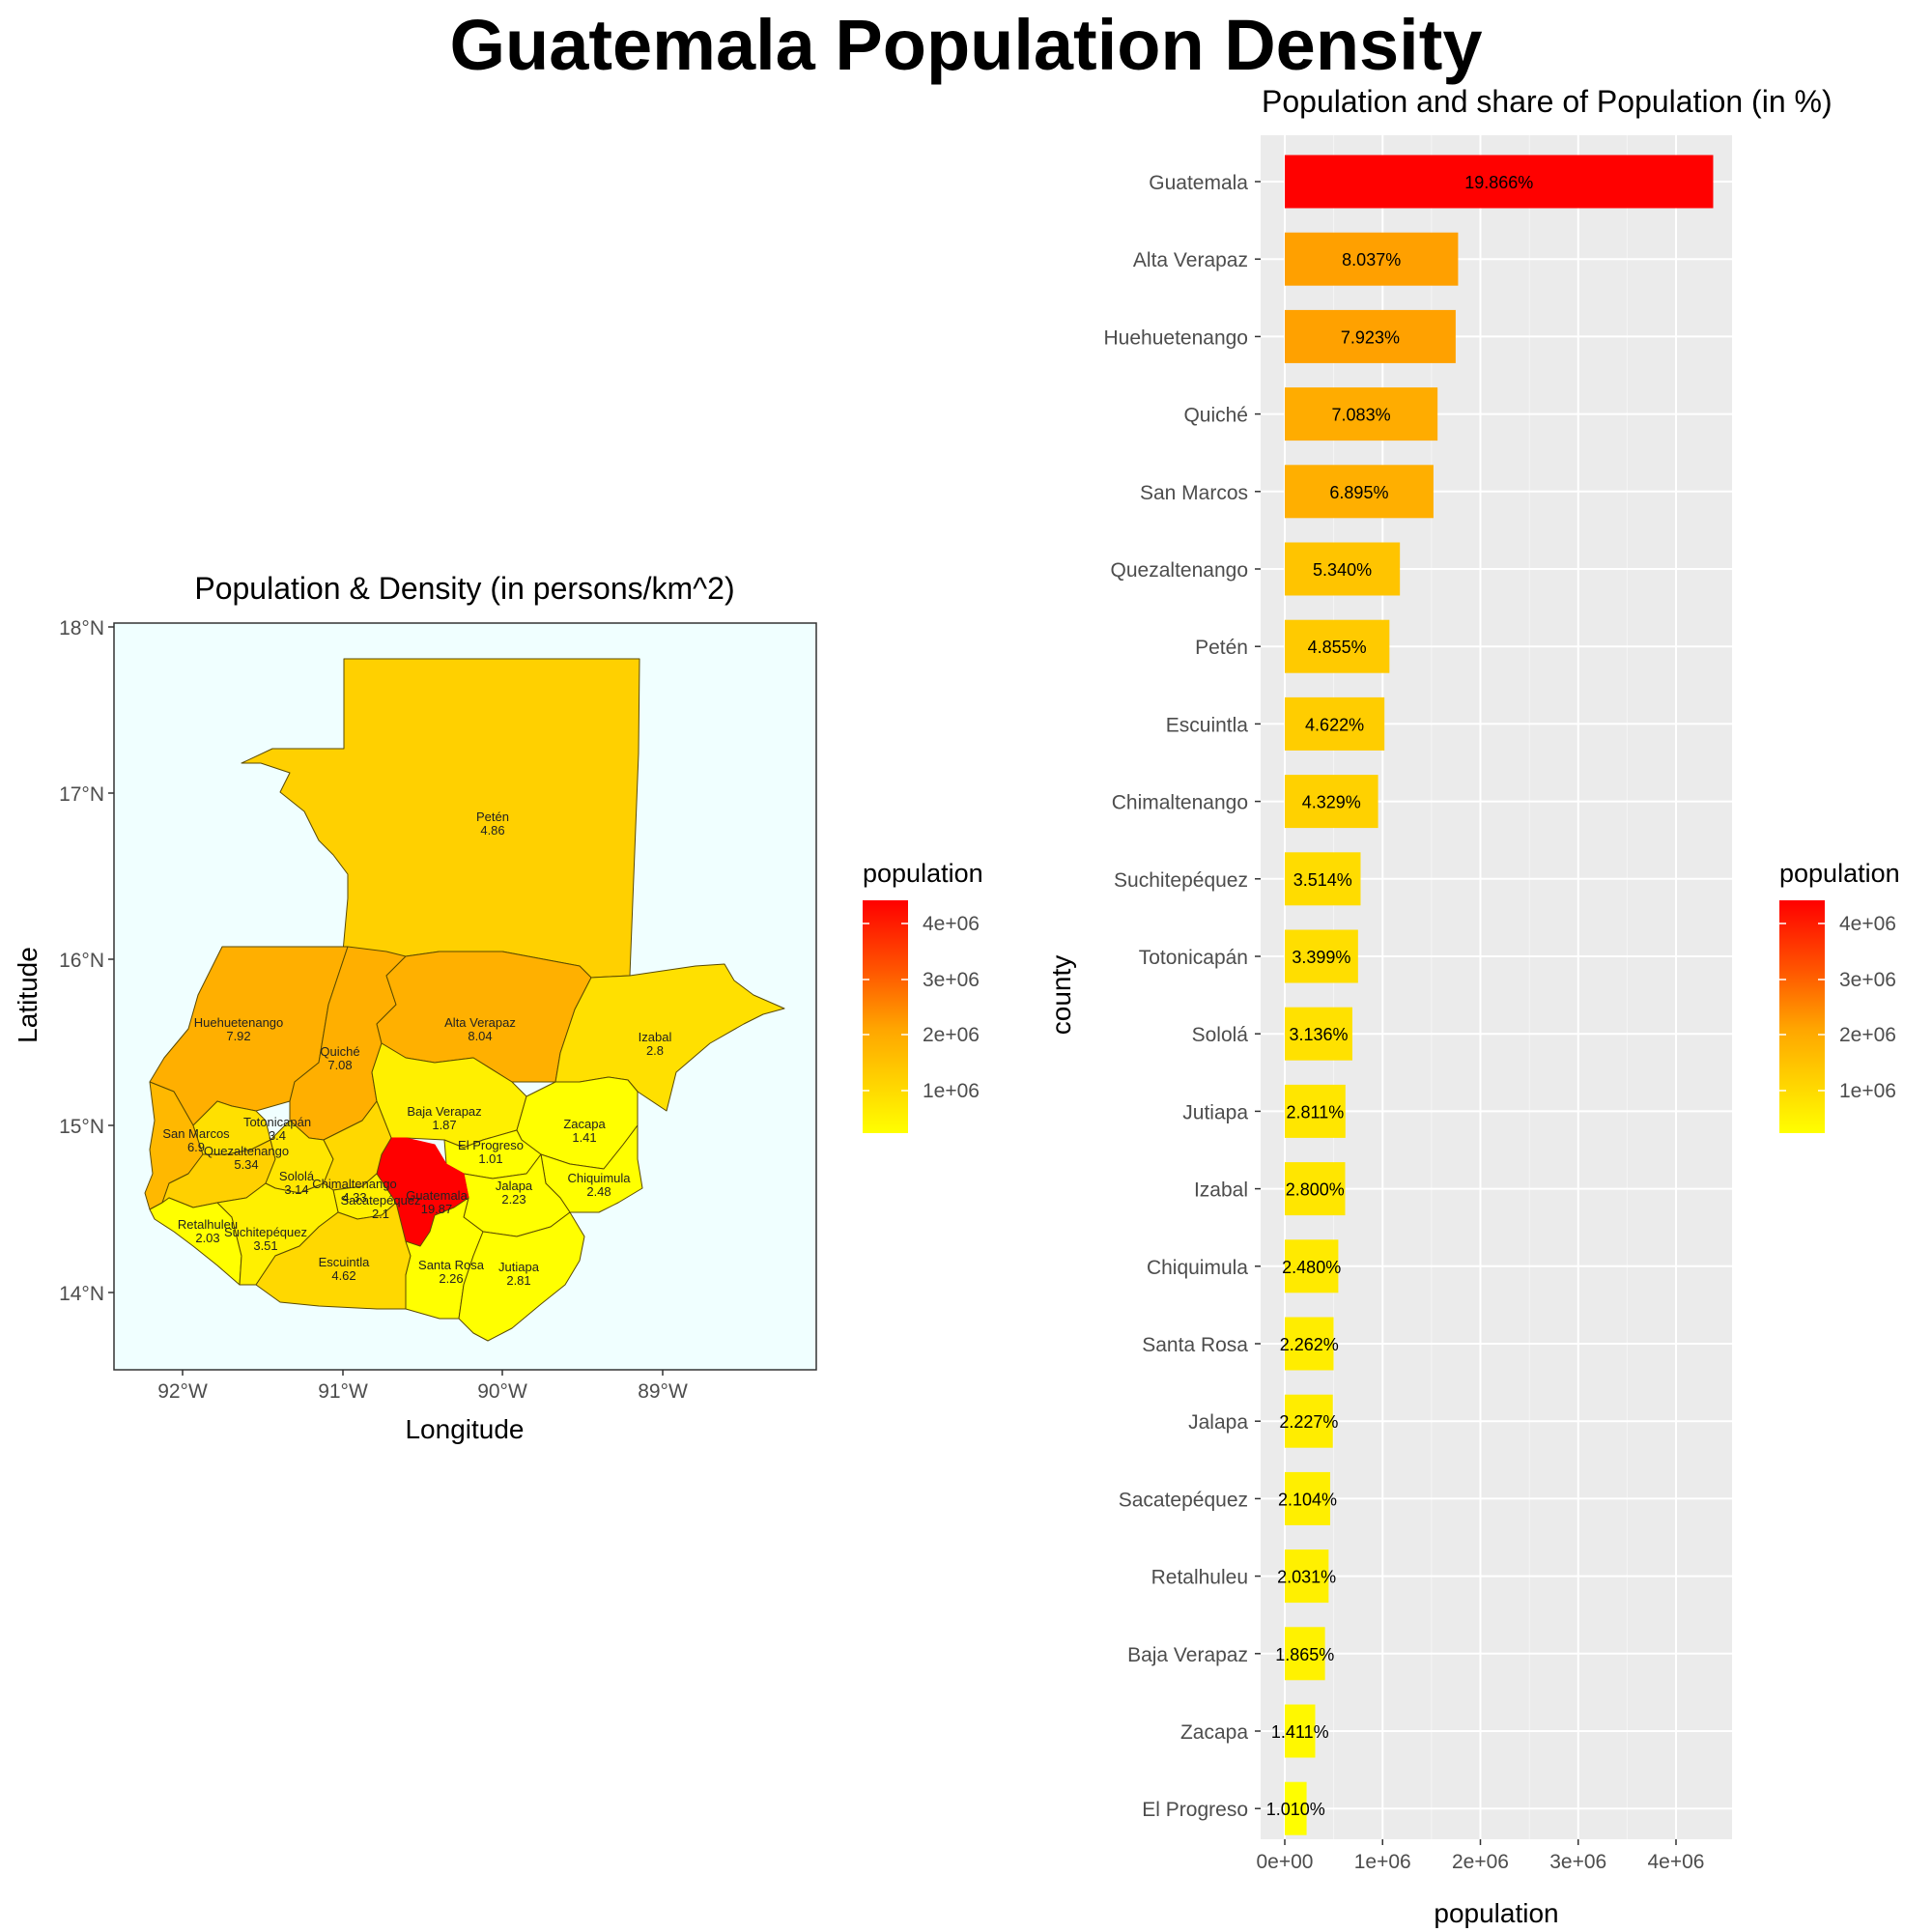 The height and width of the screenshot is (1932, 1932). I want to click on bar-data-label: 2.104%, so click(1307, 1499).